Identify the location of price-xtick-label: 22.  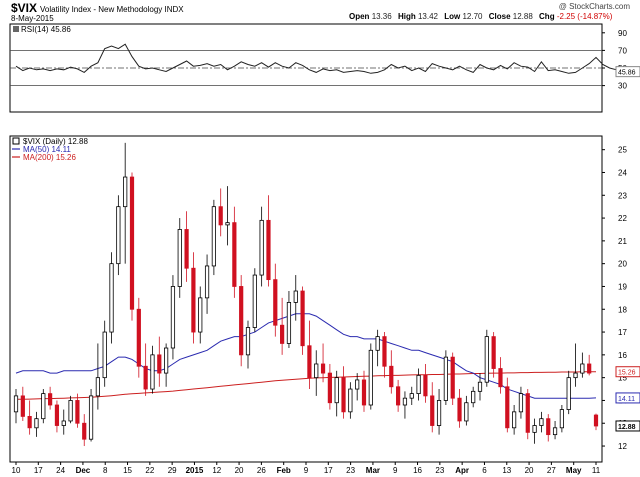
(149, 470).